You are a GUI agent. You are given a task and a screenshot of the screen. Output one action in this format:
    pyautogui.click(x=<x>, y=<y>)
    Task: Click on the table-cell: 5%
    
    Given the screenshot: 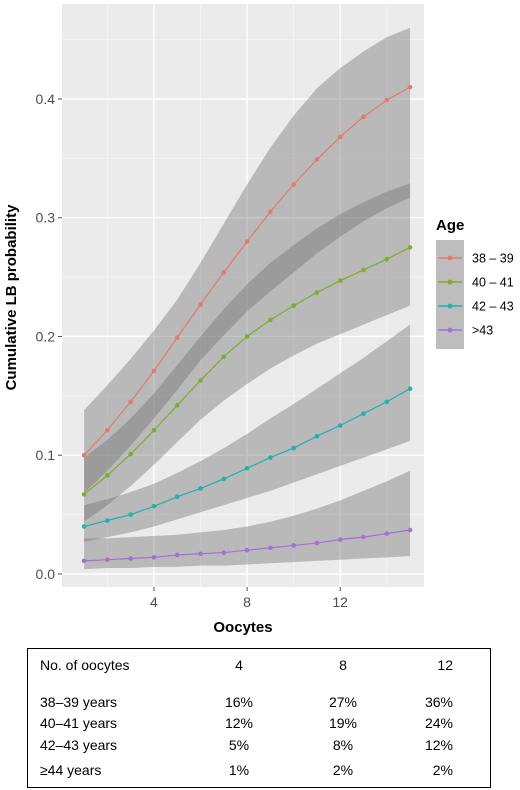 What is the action you would take?
    pyautogui.click(x=239, y=745)
    